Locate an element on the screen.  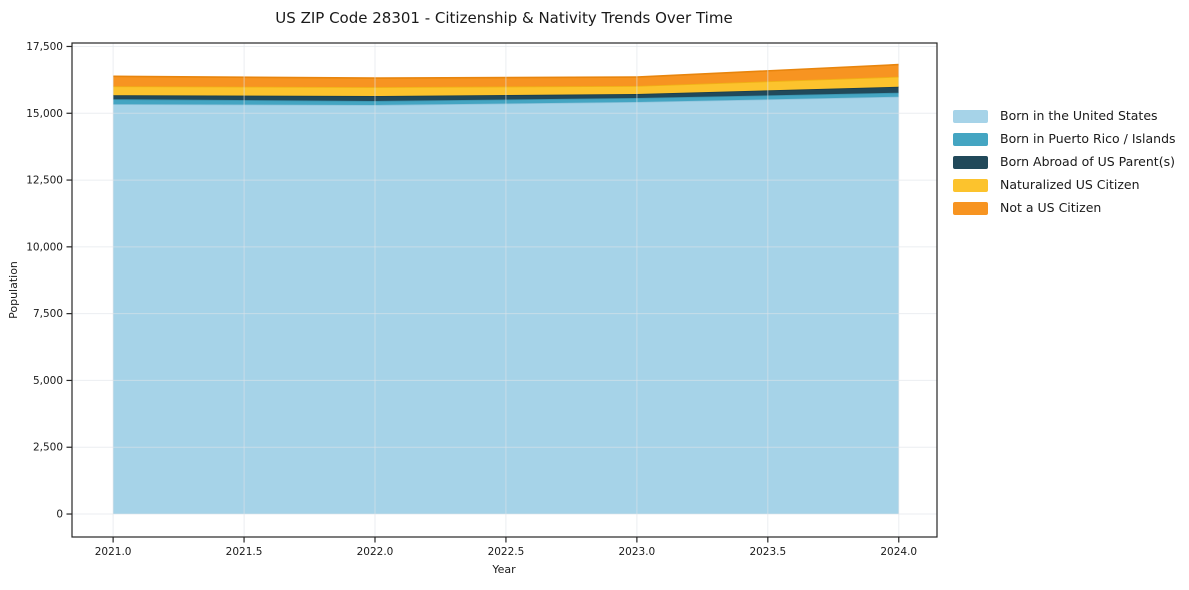
x-tick-label: 2023.0 is located at coordinates (637, 552).